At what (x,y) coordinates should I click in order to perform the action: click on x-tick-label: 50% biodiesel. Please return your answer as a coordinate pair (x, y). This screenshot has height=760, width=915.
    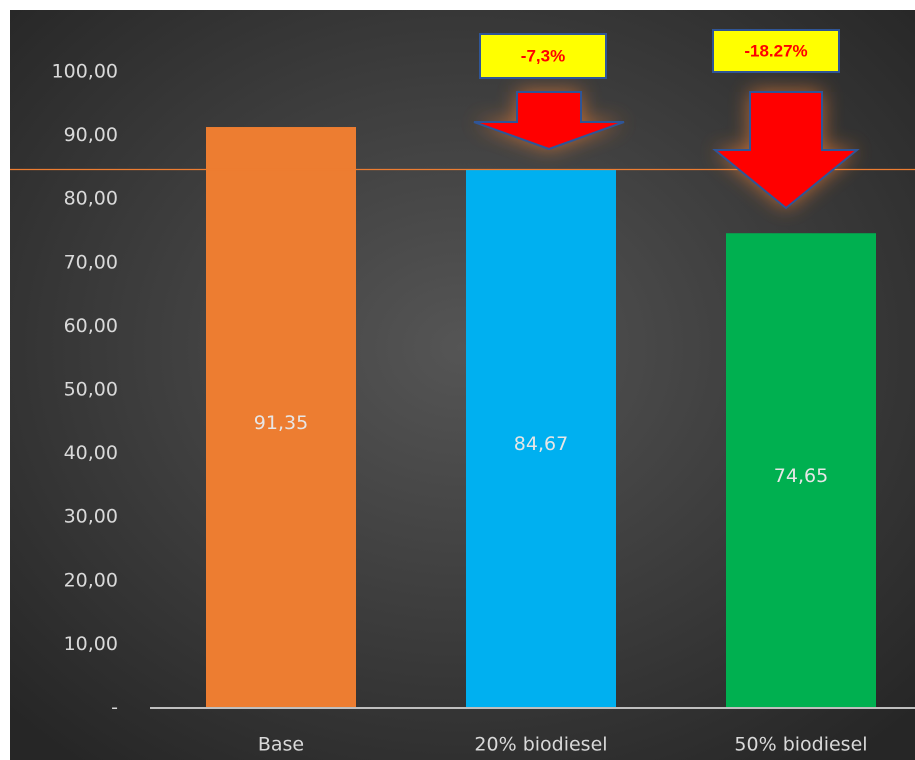
    Looking at the image, I should click on (800, 745).